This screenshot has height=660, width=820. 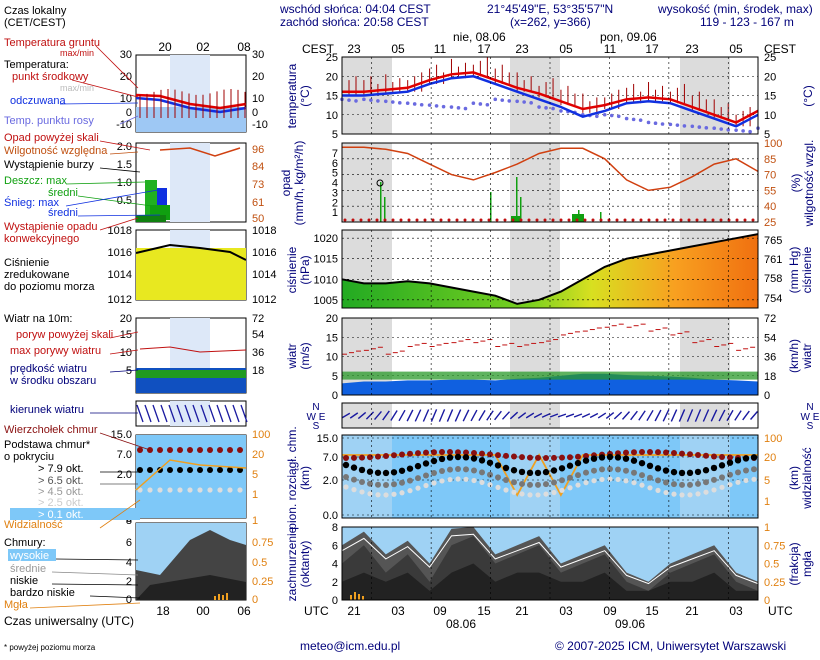 What do you see at coordinates (335, 135) in the screenshot?
I see `temp-tick-left: 5` at bounding box center [335, 135].